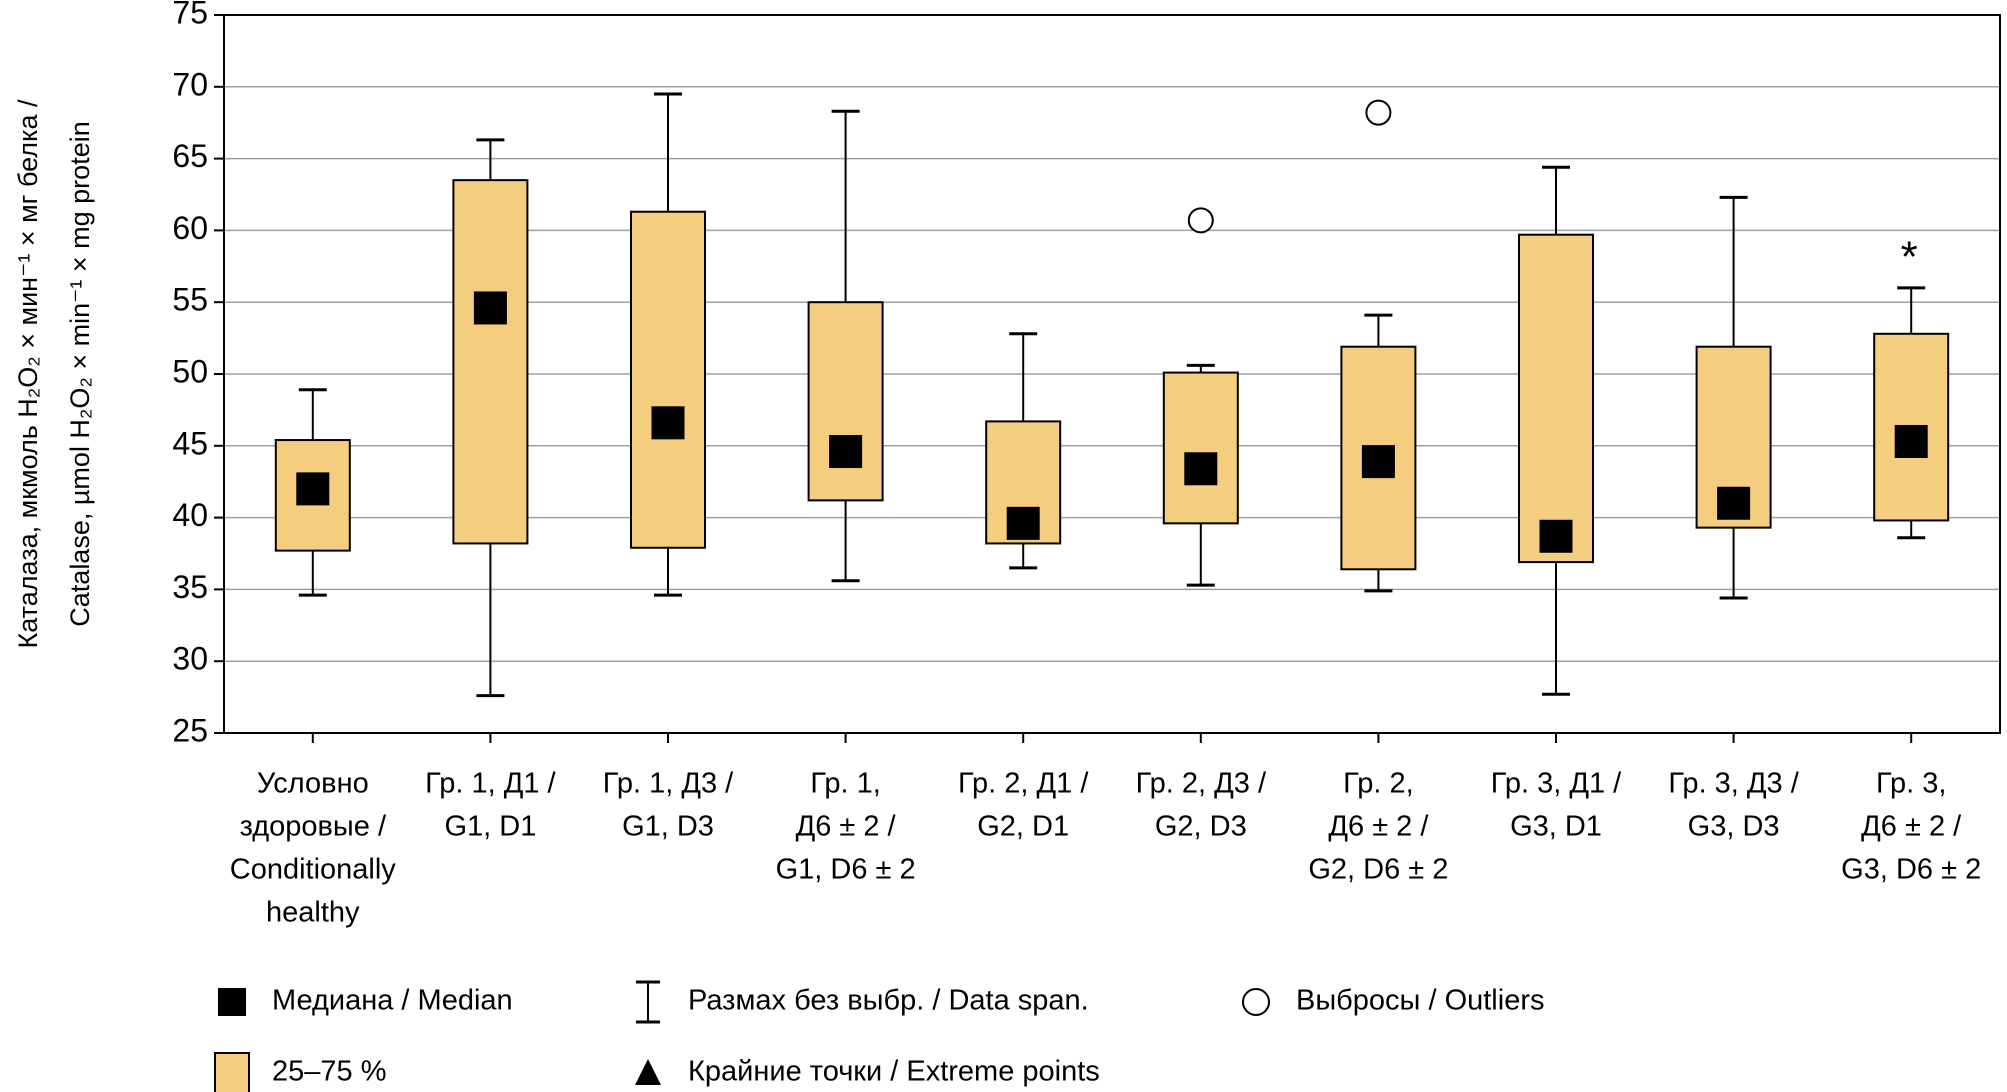 The image size is (2007, 1092). I want to click on x-tick-label: Гр. 2,, so click(1378, 784).